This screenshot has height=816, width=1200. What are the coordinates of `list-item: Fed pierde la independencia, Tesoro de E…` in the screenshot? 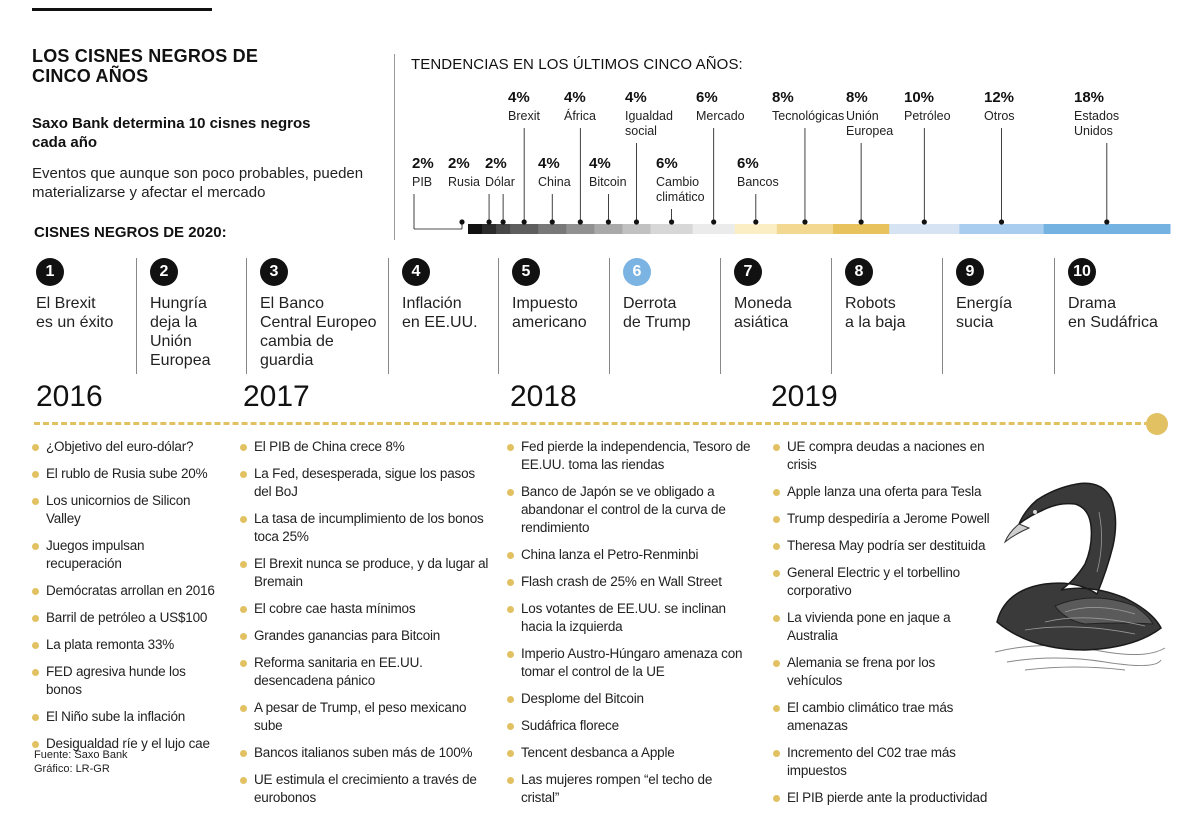 It's located at (629, 456).